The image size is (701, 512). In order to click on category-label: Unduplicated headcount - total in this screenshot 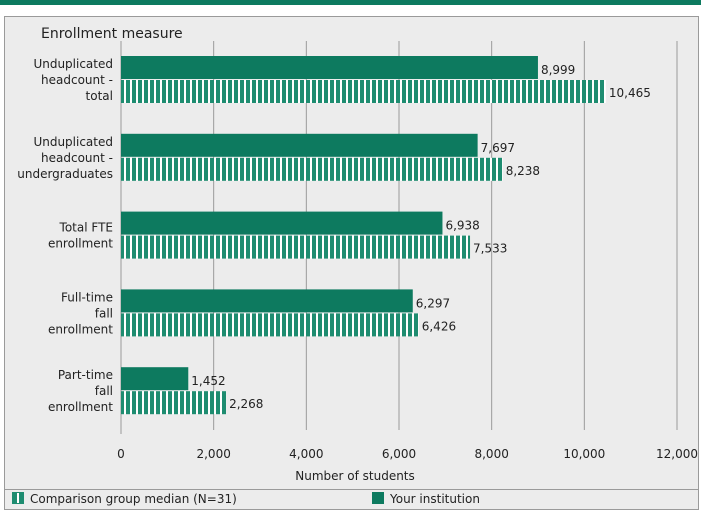, I will do `click(73, 80)`.